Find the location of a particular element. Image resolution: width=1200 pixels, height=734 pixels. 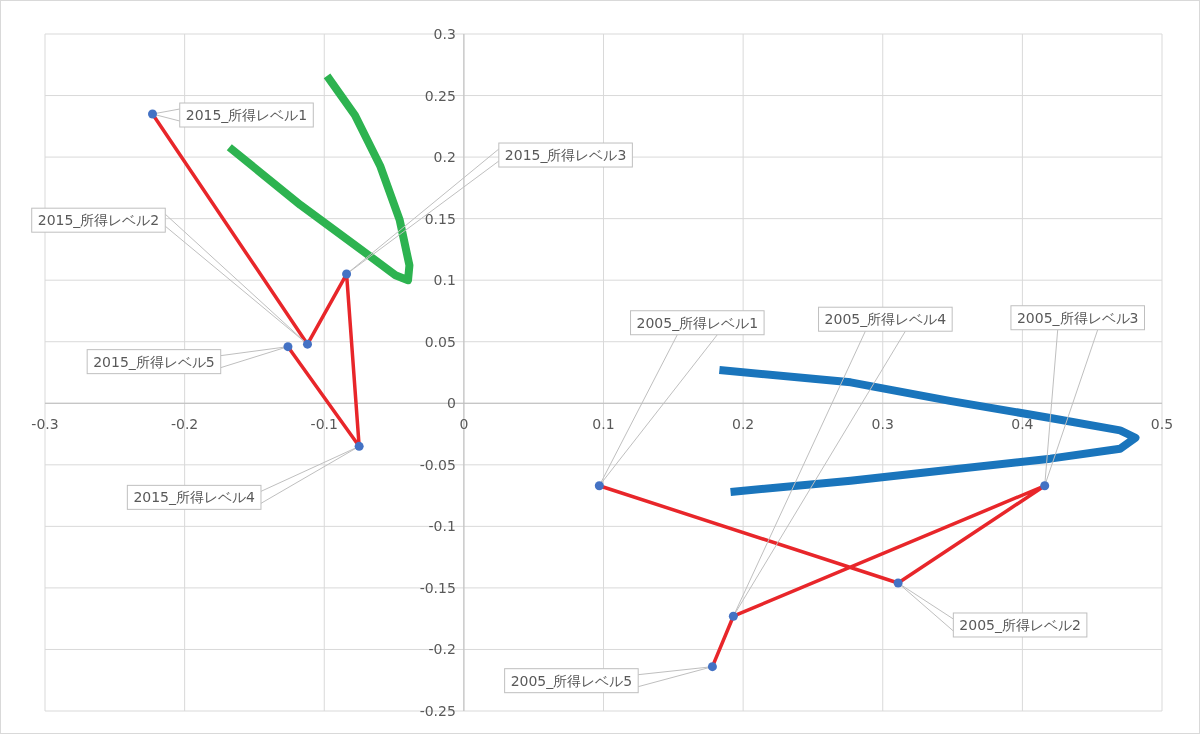

y-tick-label: -0.2 is located at coordinates (442, 649).